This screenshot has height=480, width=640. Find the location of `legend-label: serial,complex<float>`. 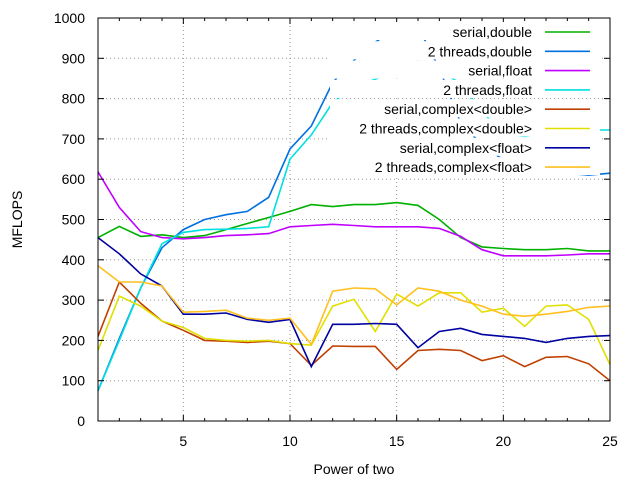

legend-label: serial,complex<float> is located at coordinates (466, 148).